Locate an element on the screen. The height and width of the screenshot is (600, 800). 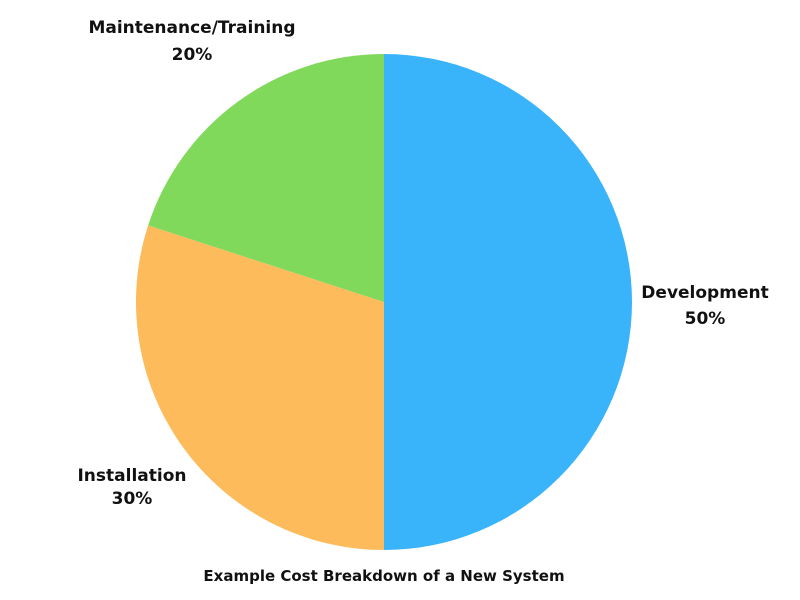
pie-slice-maintenance-training is located at coordinates (266, 178).